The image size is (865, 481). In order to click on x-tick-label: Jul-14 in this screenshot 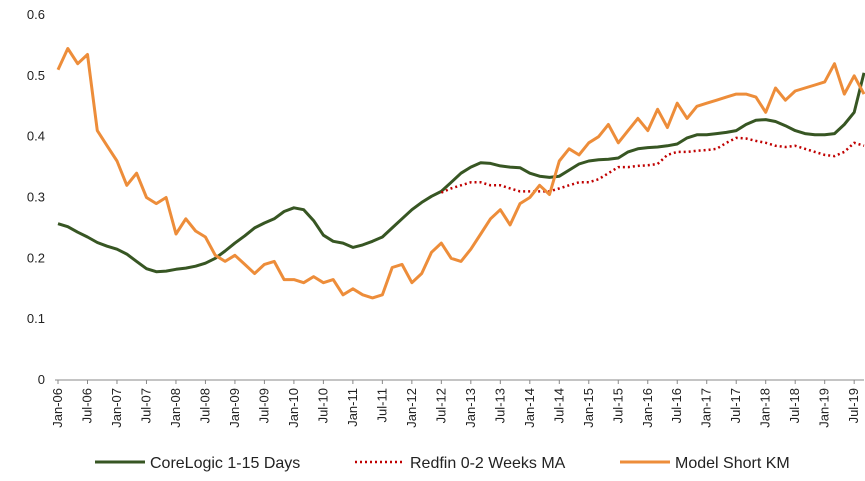, I will do `click(558, 405)`.